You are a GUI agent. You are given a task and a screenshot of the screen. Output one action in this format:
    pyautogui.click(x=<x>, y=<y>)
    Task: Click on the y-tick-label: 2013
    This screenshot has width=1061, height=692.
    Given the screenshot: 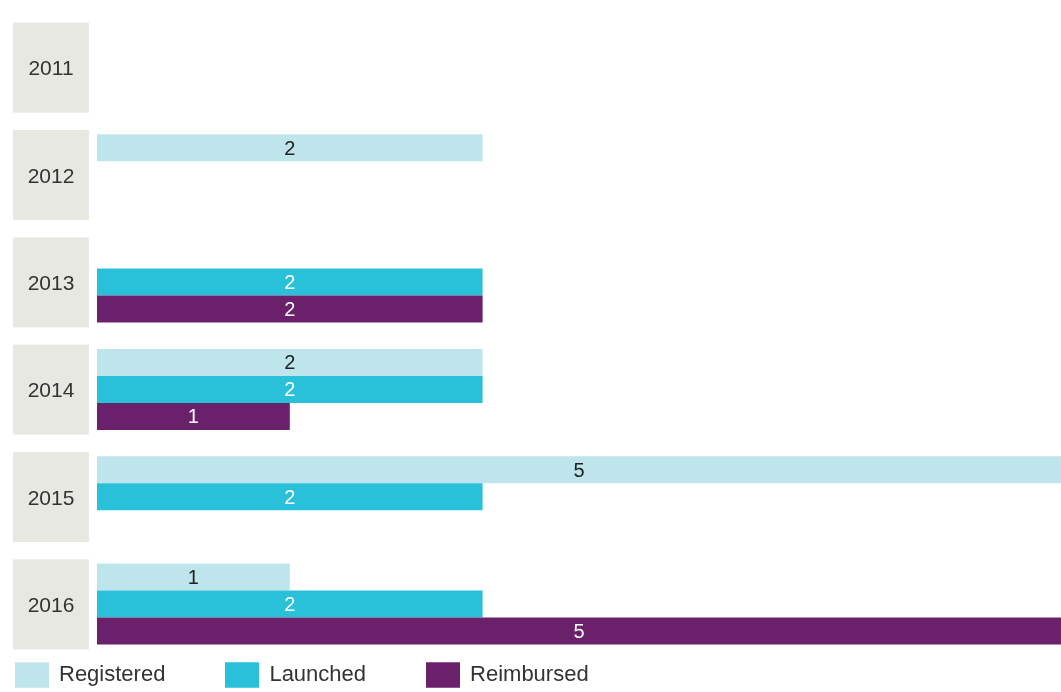 What is the action you would take?
    pyautogui.click(x=51, y=282)
    